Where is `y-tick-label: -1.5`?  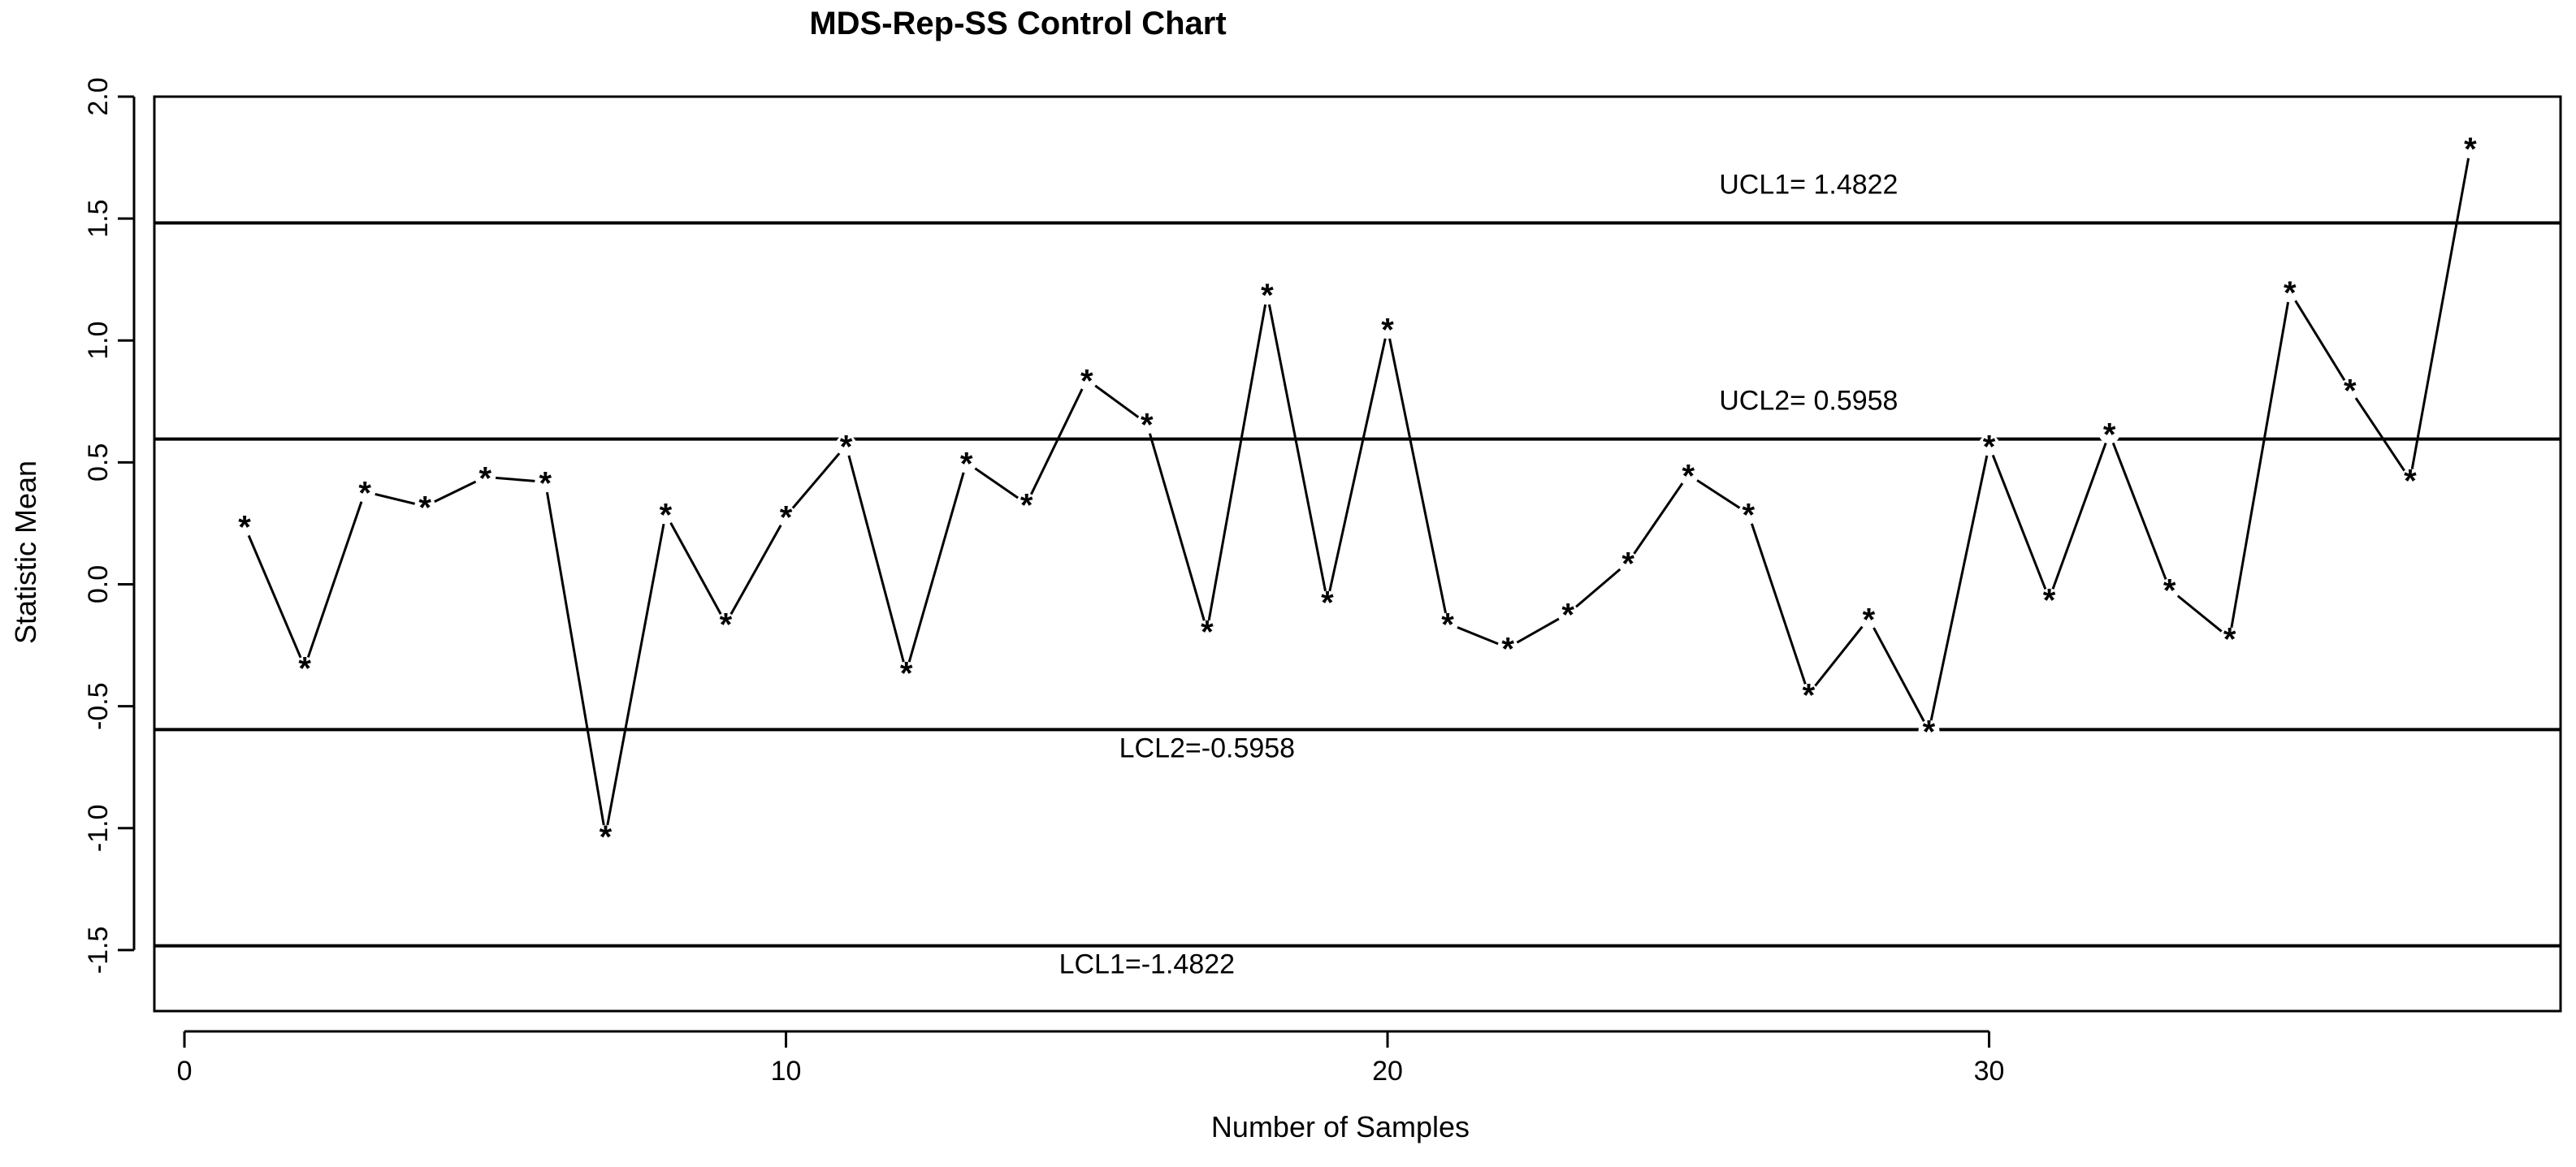 y-tick-label: -1.5 is located at coordinates (98, 951).